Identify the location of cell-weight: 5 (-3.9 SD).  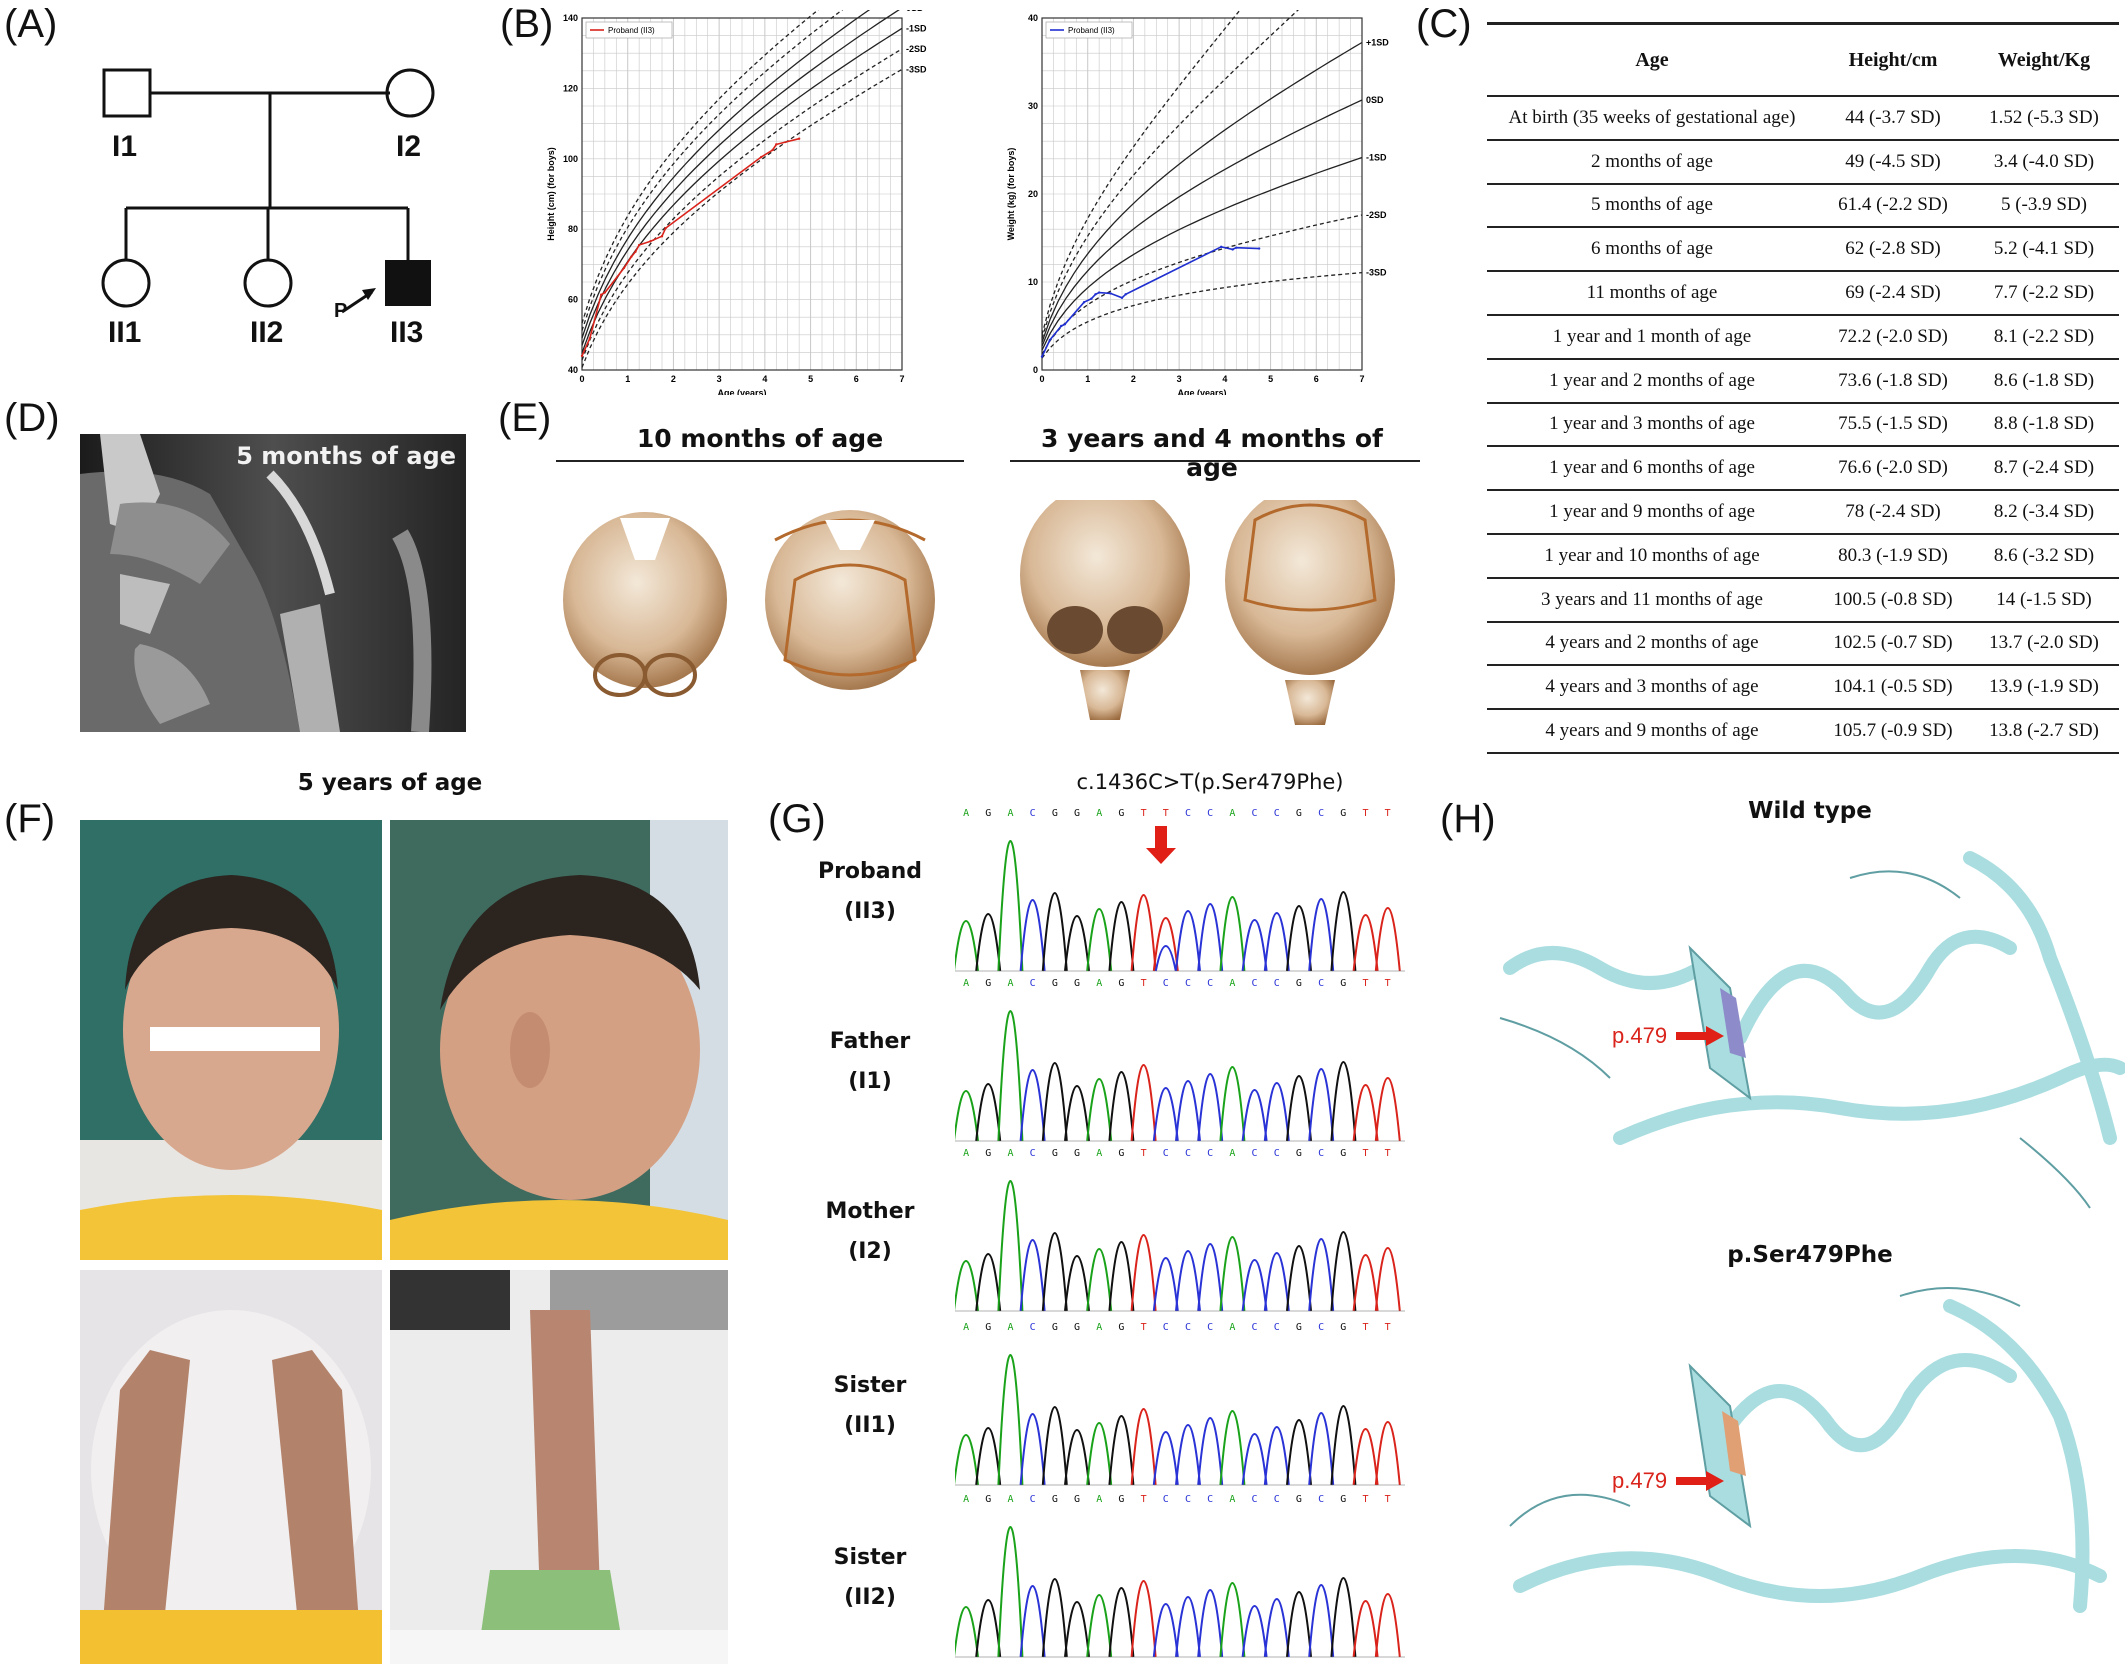
(2044, 205).